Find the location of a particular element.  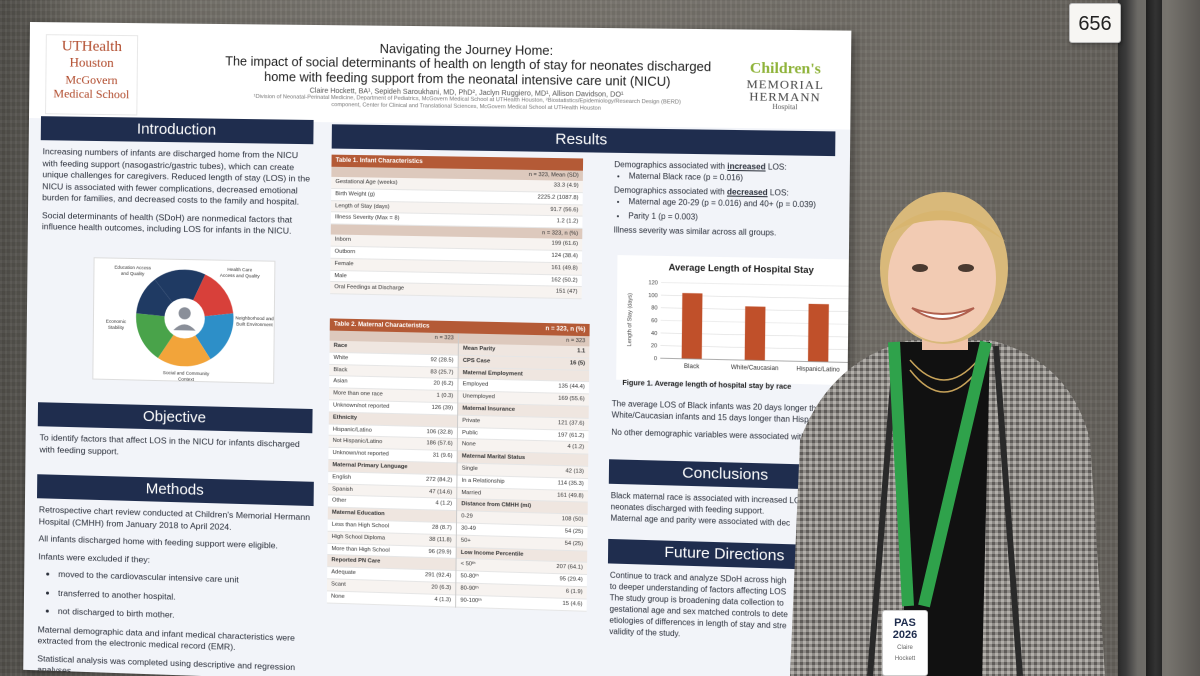

table-cell-label: White is located at coordinates (340, 358).